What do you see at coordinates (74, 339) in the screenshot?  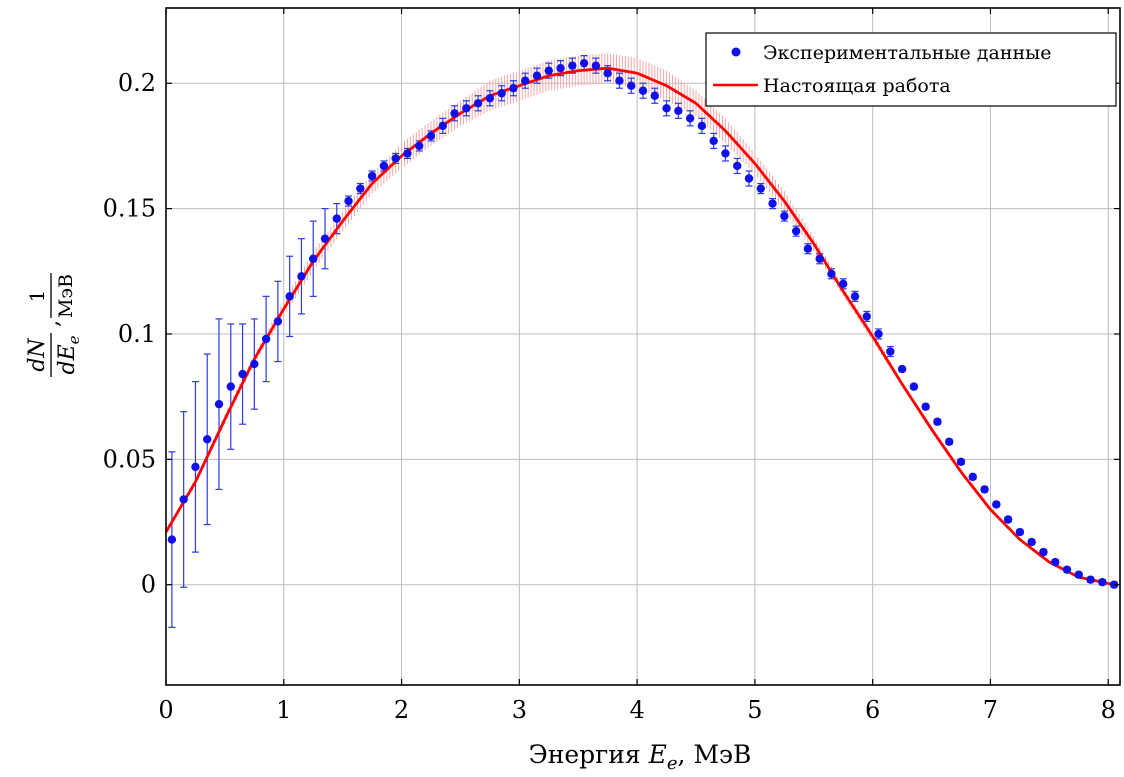 I see `y-axis-title-frac1-den-sub: e` at bounding box center [74, 339].